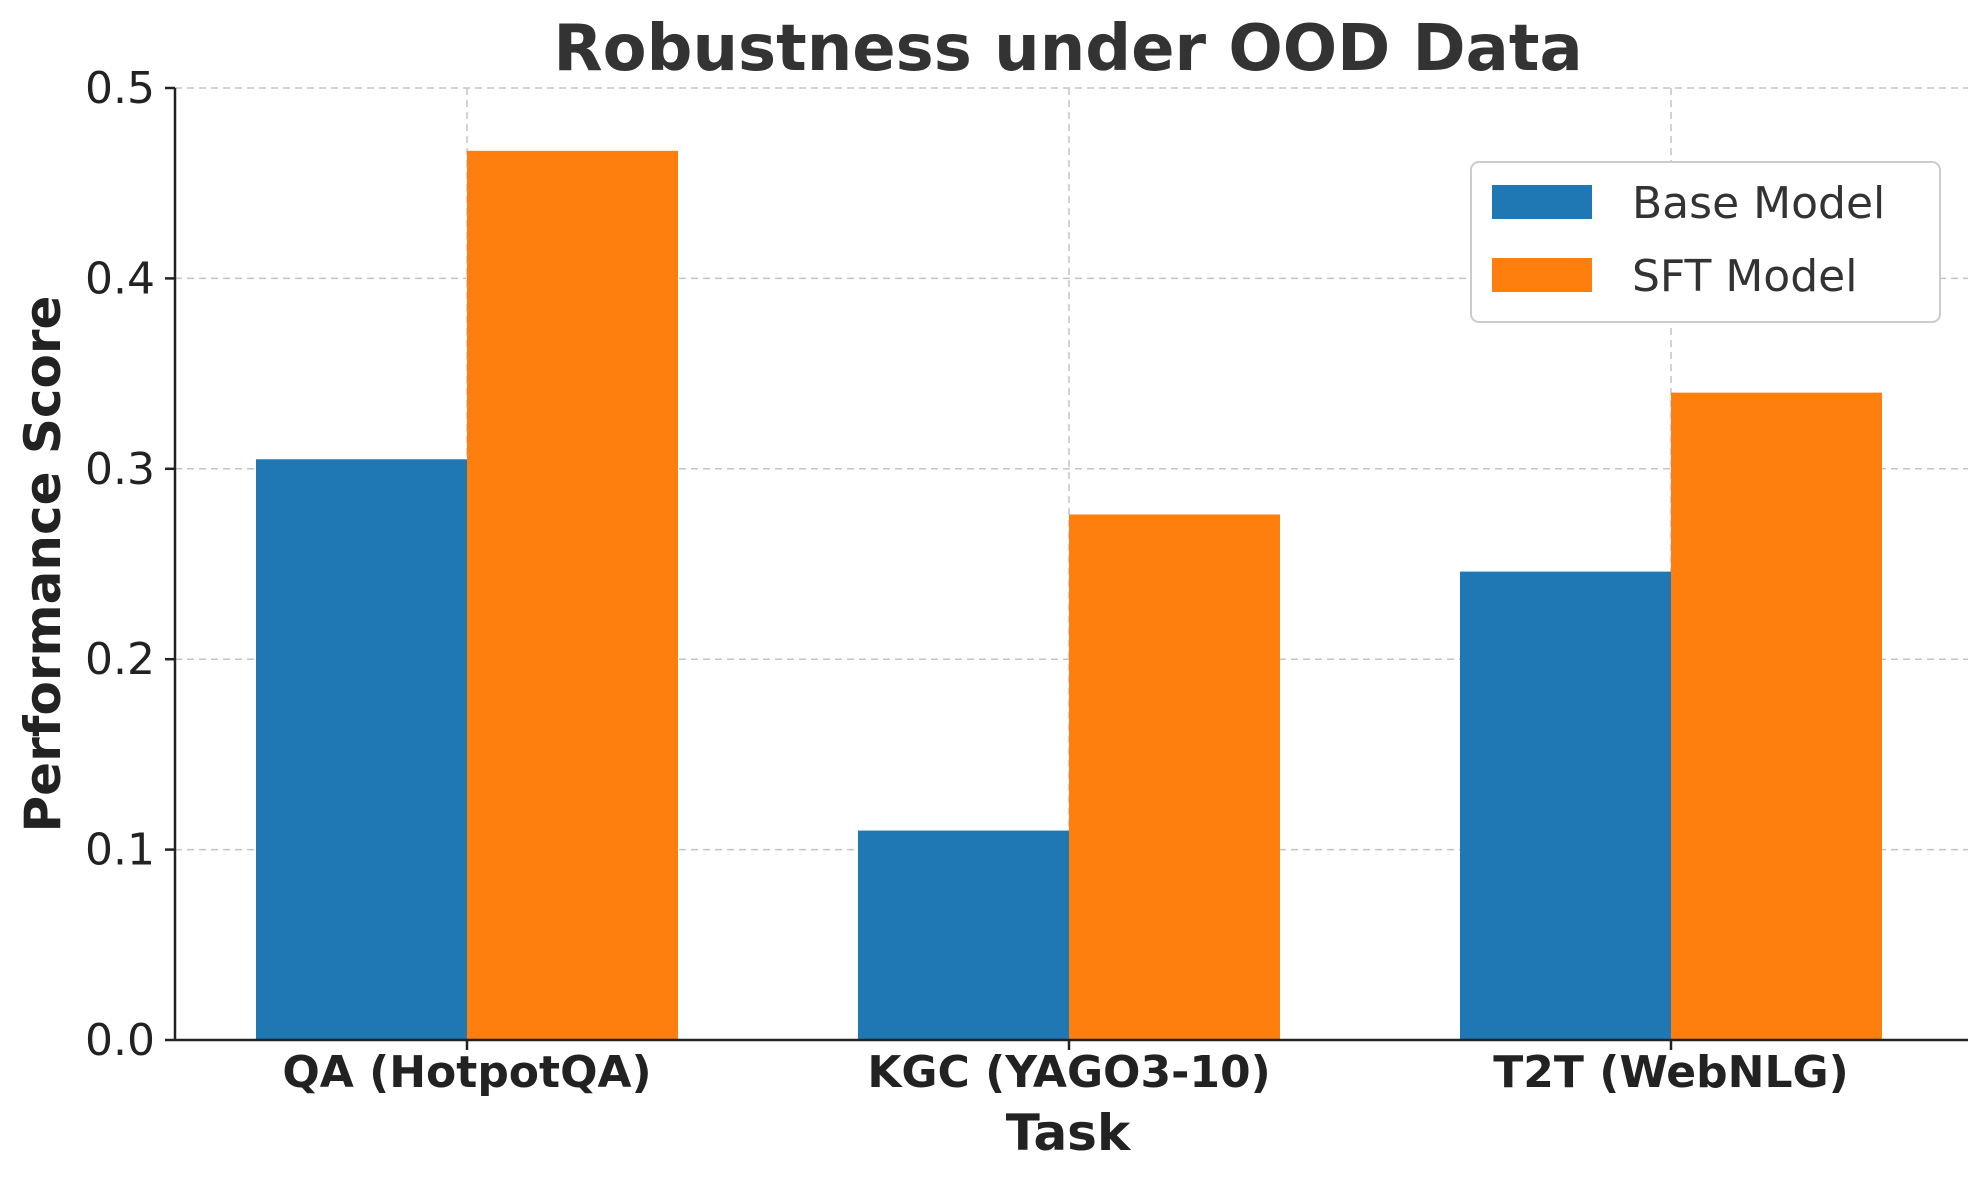  What do you see at coordinates (120, 278) in the screenshot?
I see `y-tick-label: 0.4` at bounding box center [120, 278].